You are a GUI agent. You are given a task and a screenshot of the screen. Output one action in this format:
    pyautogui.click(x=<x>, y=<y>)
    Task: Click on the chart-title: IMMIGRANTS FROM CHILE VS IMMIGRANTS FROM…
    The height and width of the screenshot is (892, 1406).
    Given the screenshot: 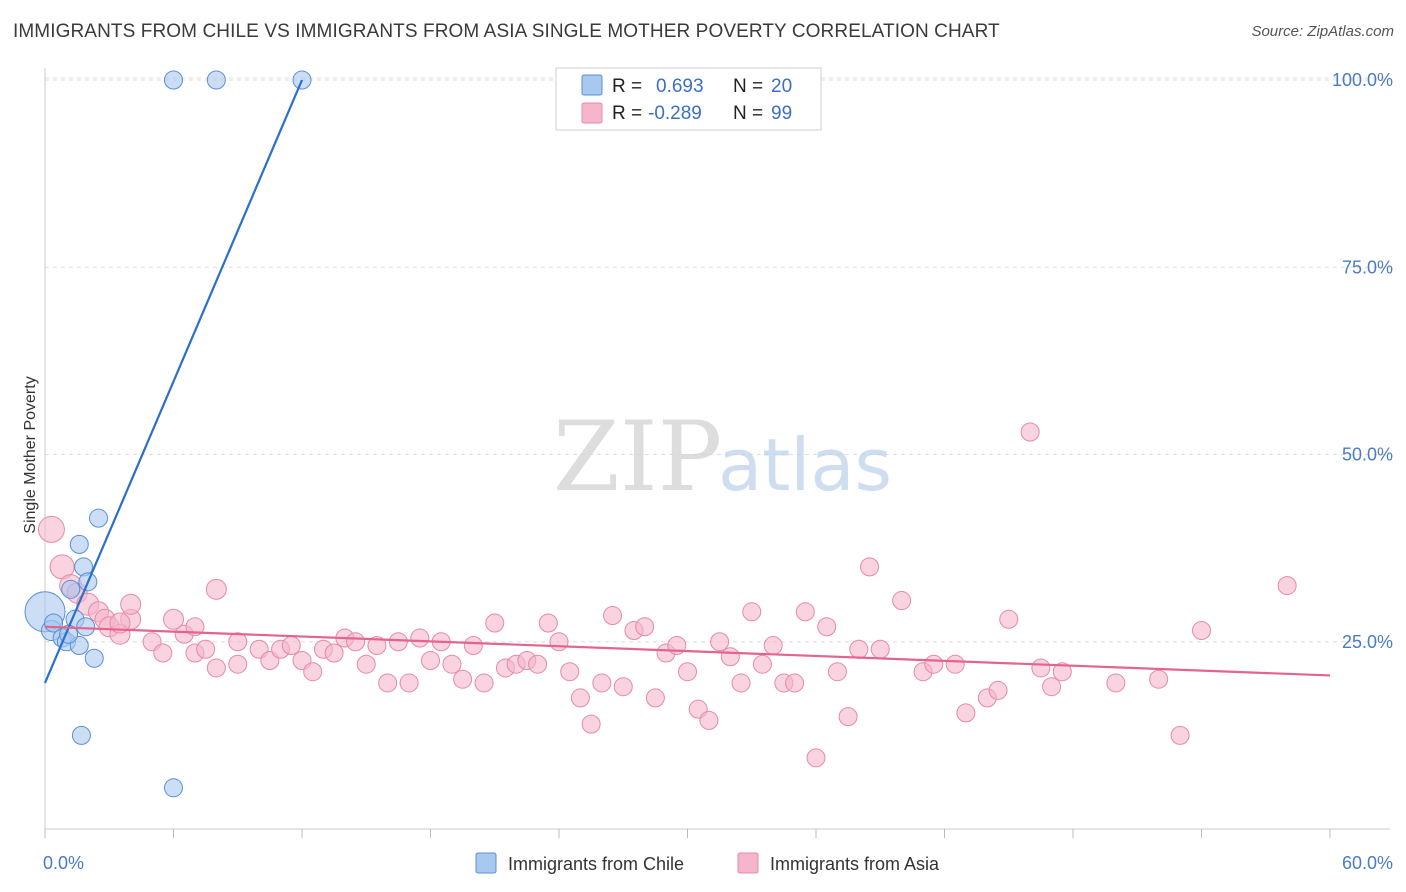 What is the action you would take?
    pyautogui.click(x=506, y=31)
    